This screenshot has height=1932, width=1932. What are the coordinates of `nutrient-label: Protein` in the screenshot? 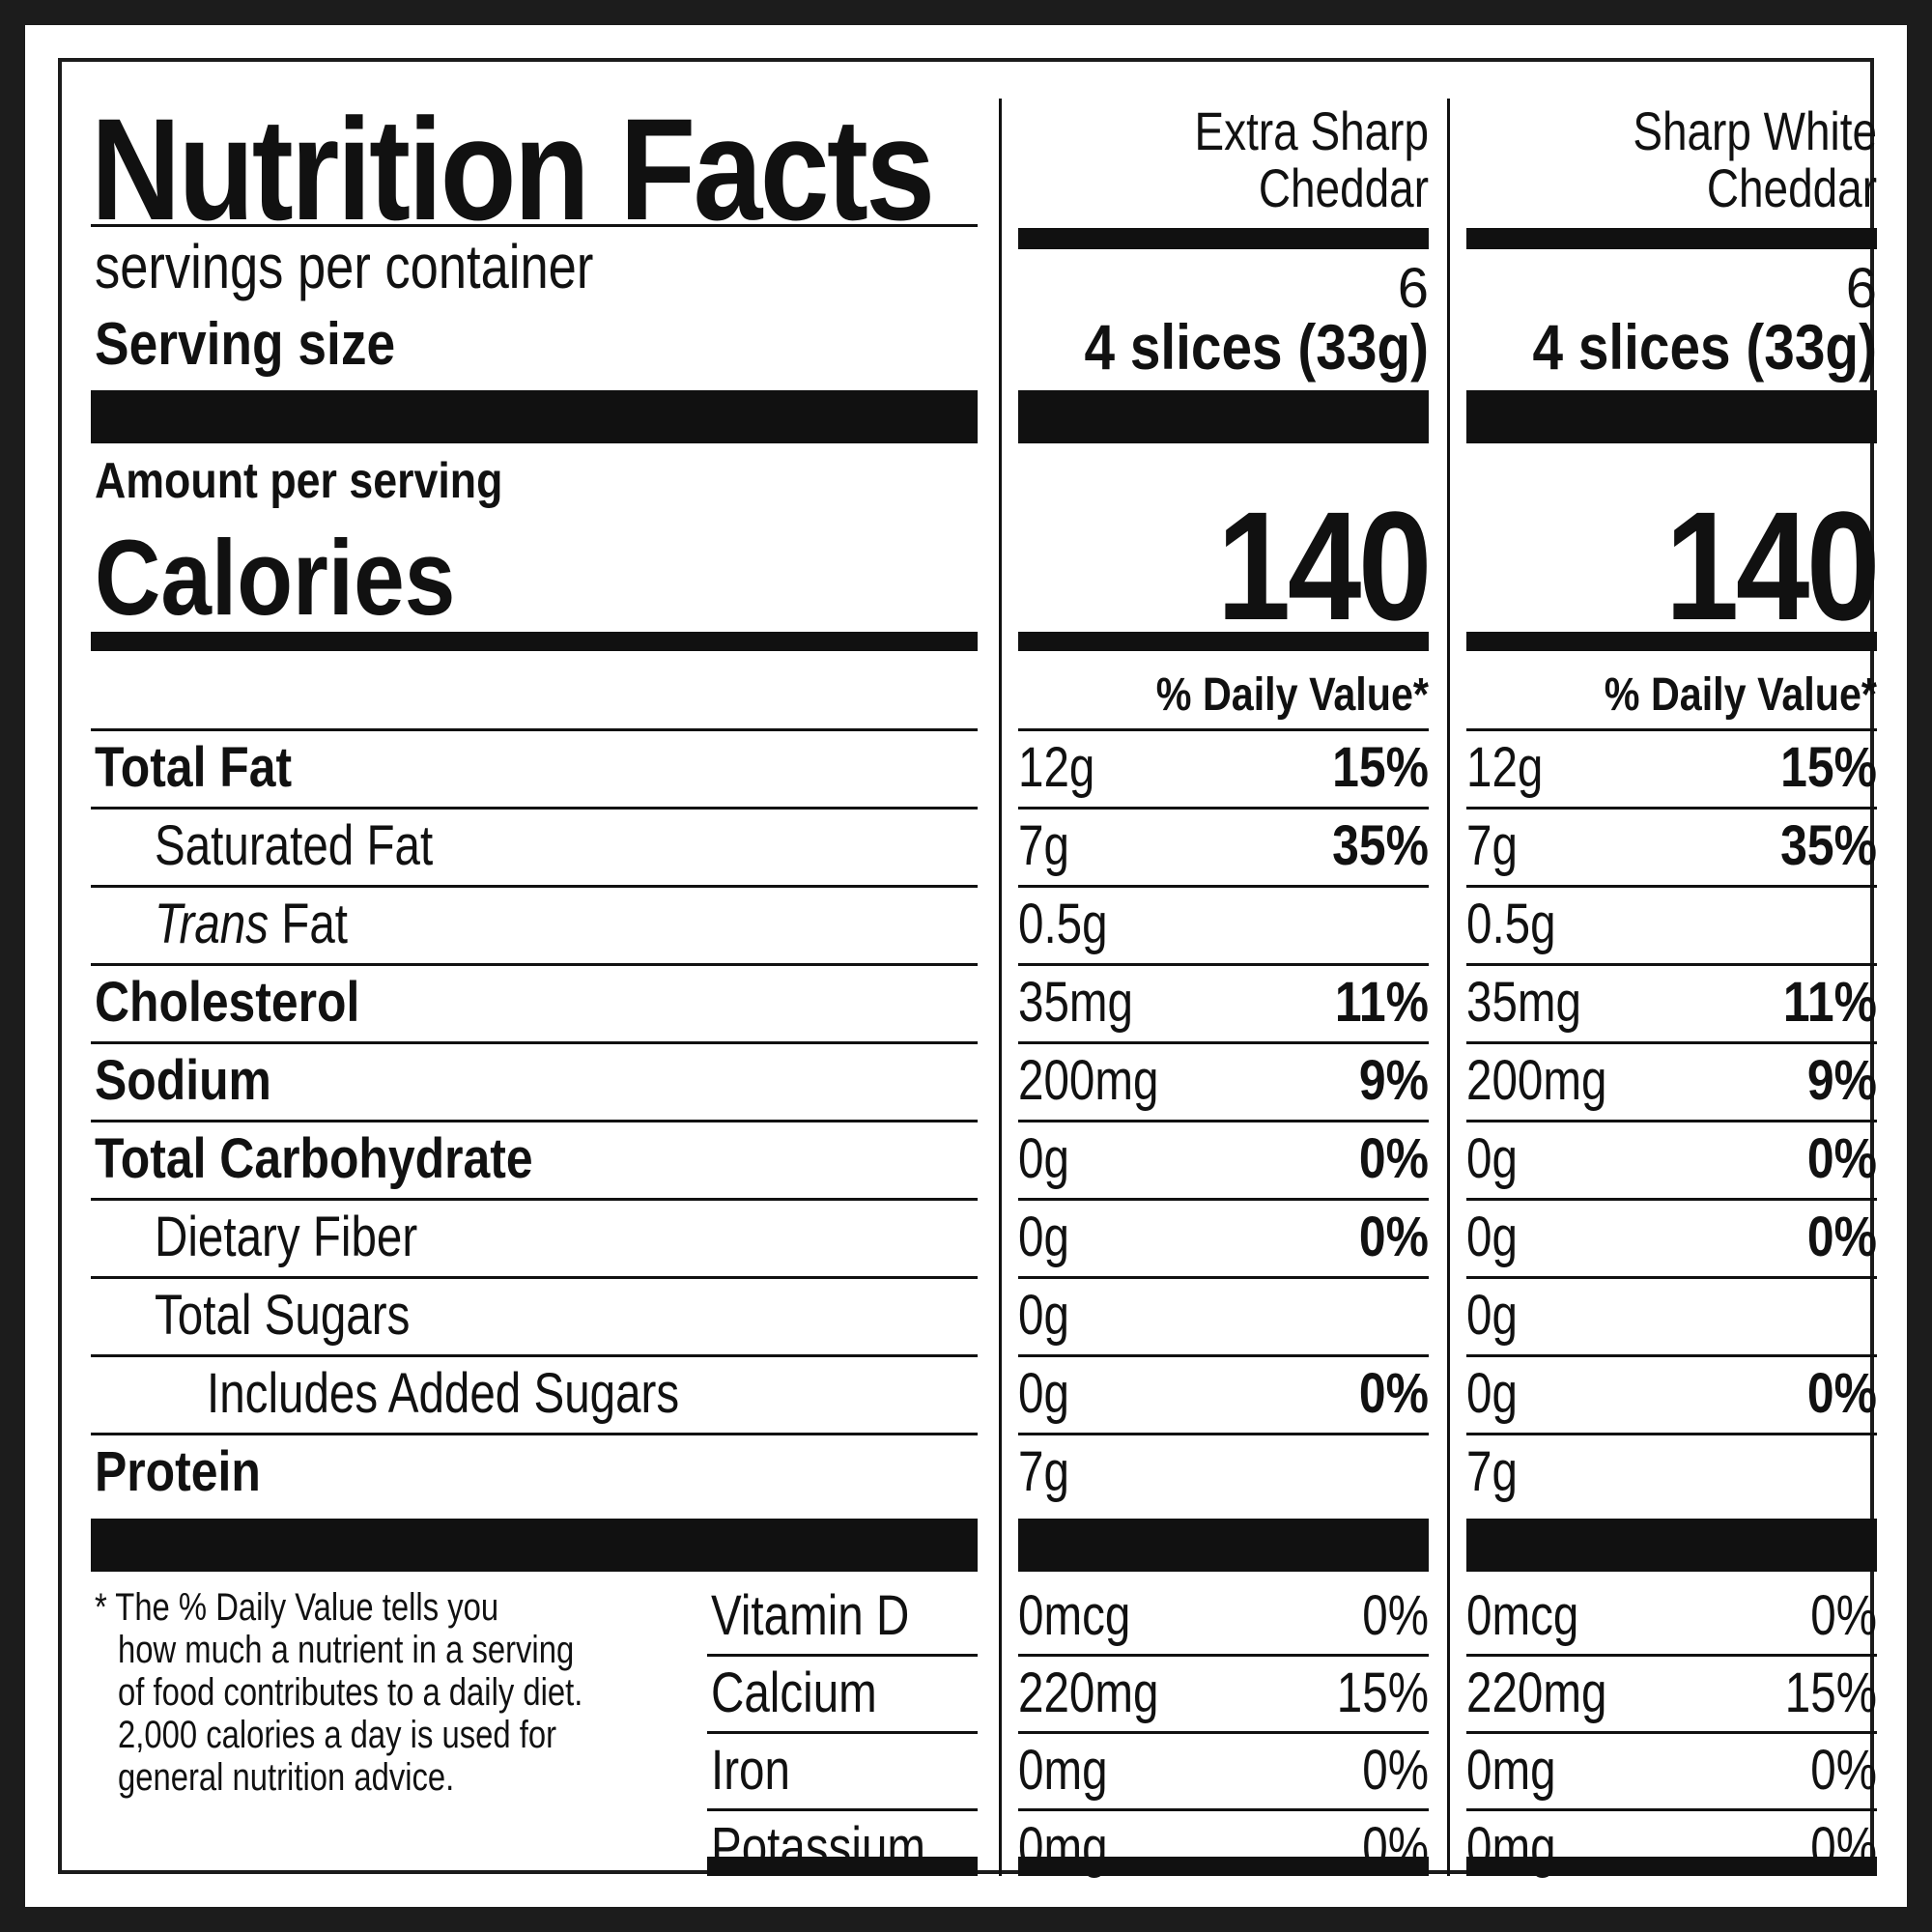 It's located at (178, 1471).